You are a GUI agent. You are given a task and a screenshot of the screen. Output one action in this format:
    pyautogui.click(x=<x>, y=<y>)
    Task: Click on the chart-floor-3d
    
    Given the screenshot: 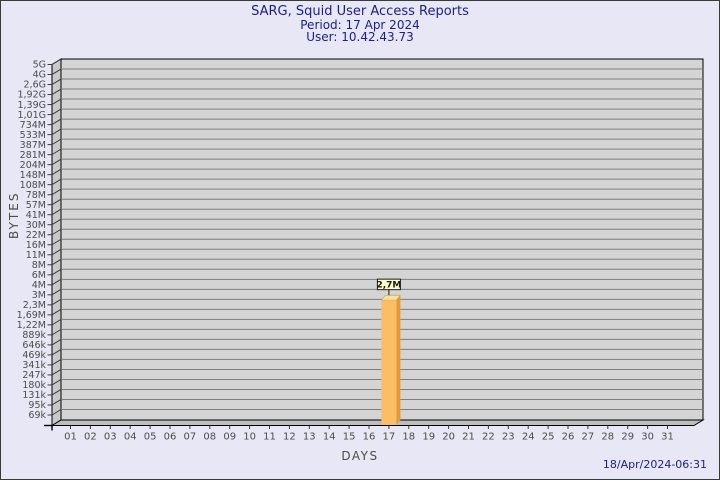 What is the action you would take?
    pyautogui.click(x=377, y=422)
    